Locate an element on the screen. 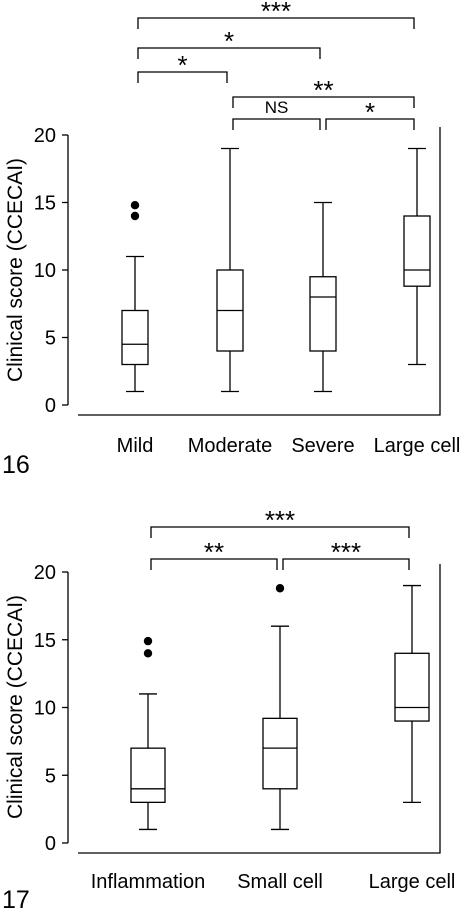  category-label: Severe is located at coordinates (322, 446).